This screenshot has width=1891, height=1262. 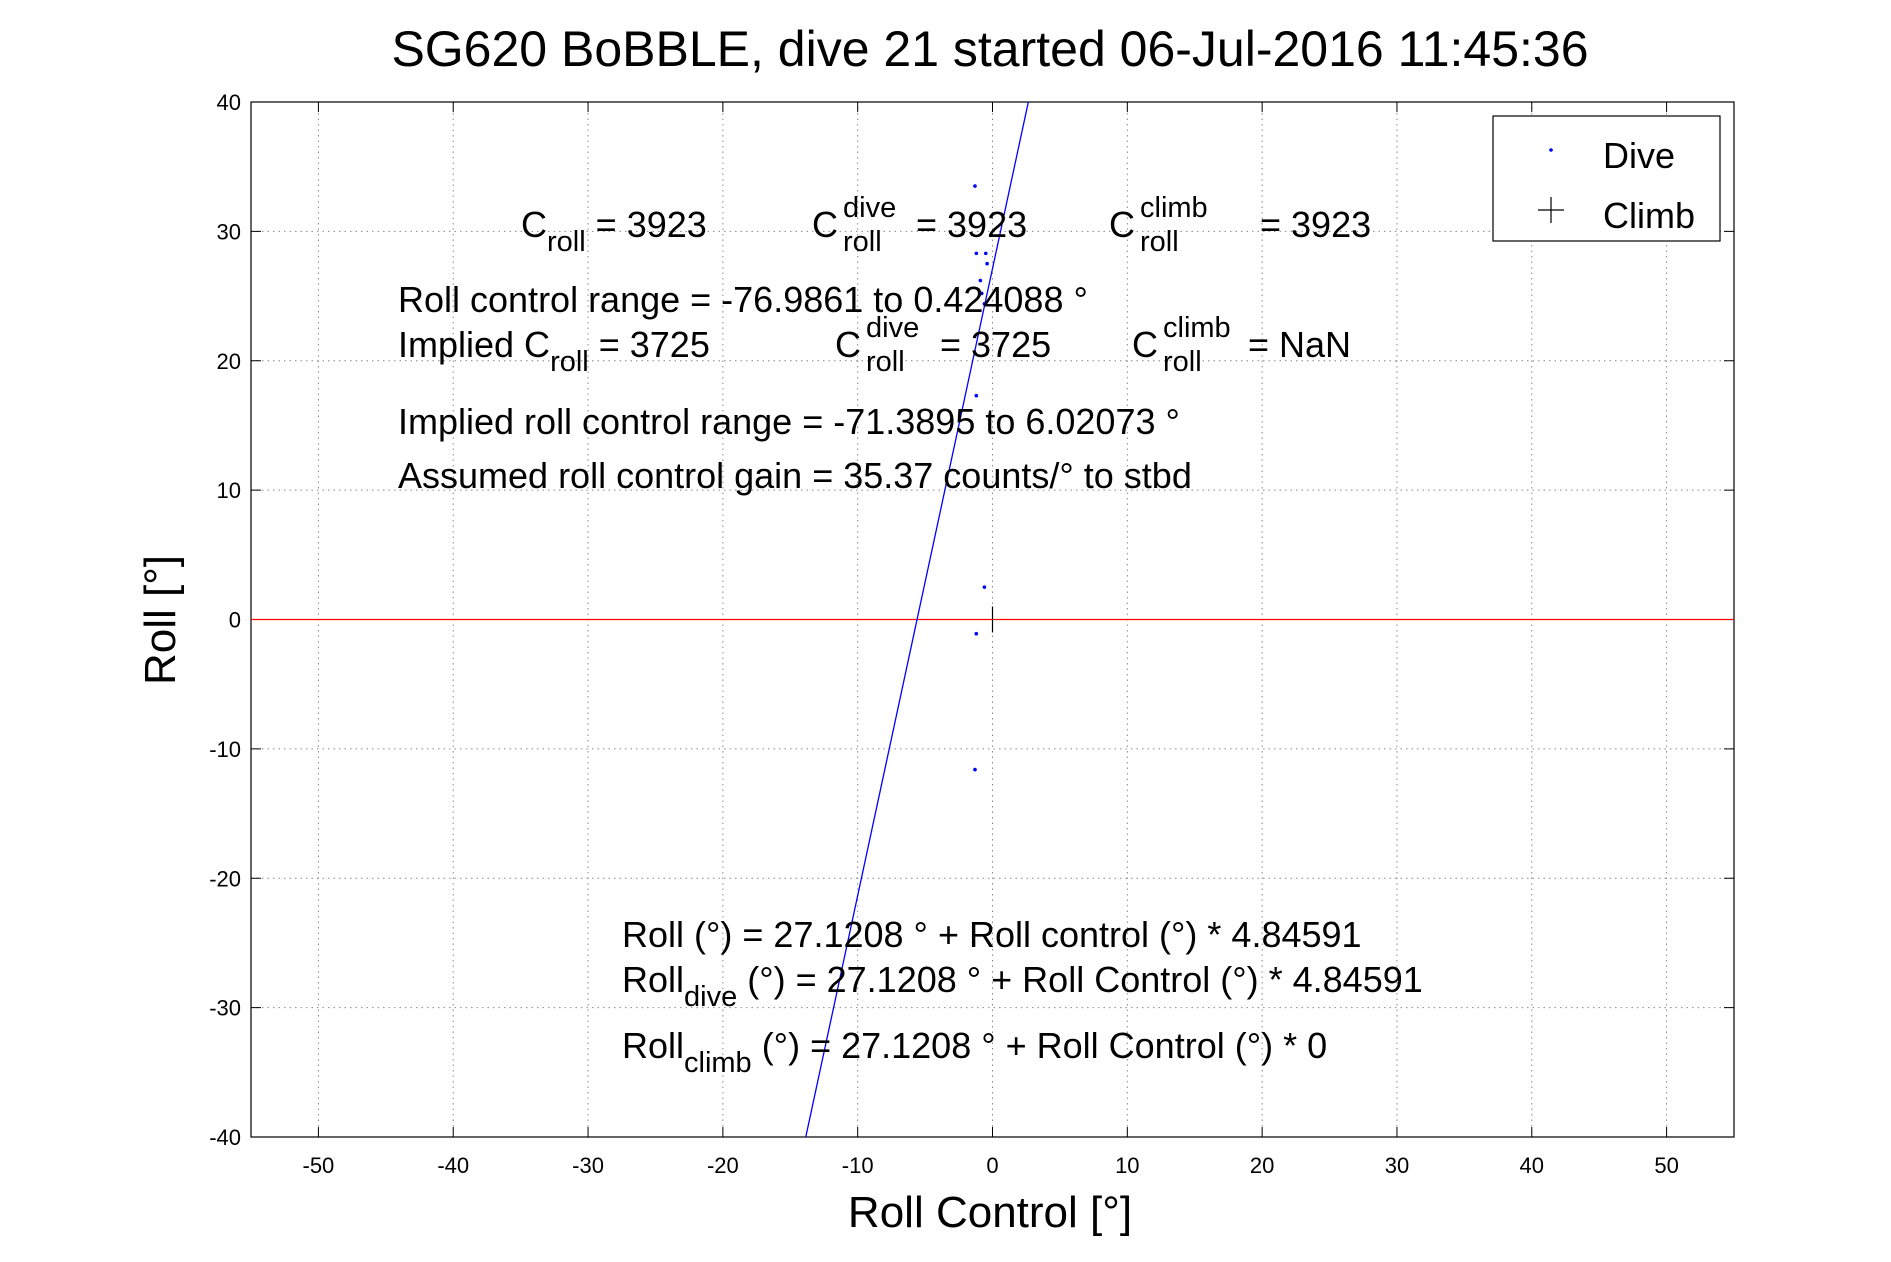 I want to click on legend: Dive Climb, so click(x=1606, y=178).